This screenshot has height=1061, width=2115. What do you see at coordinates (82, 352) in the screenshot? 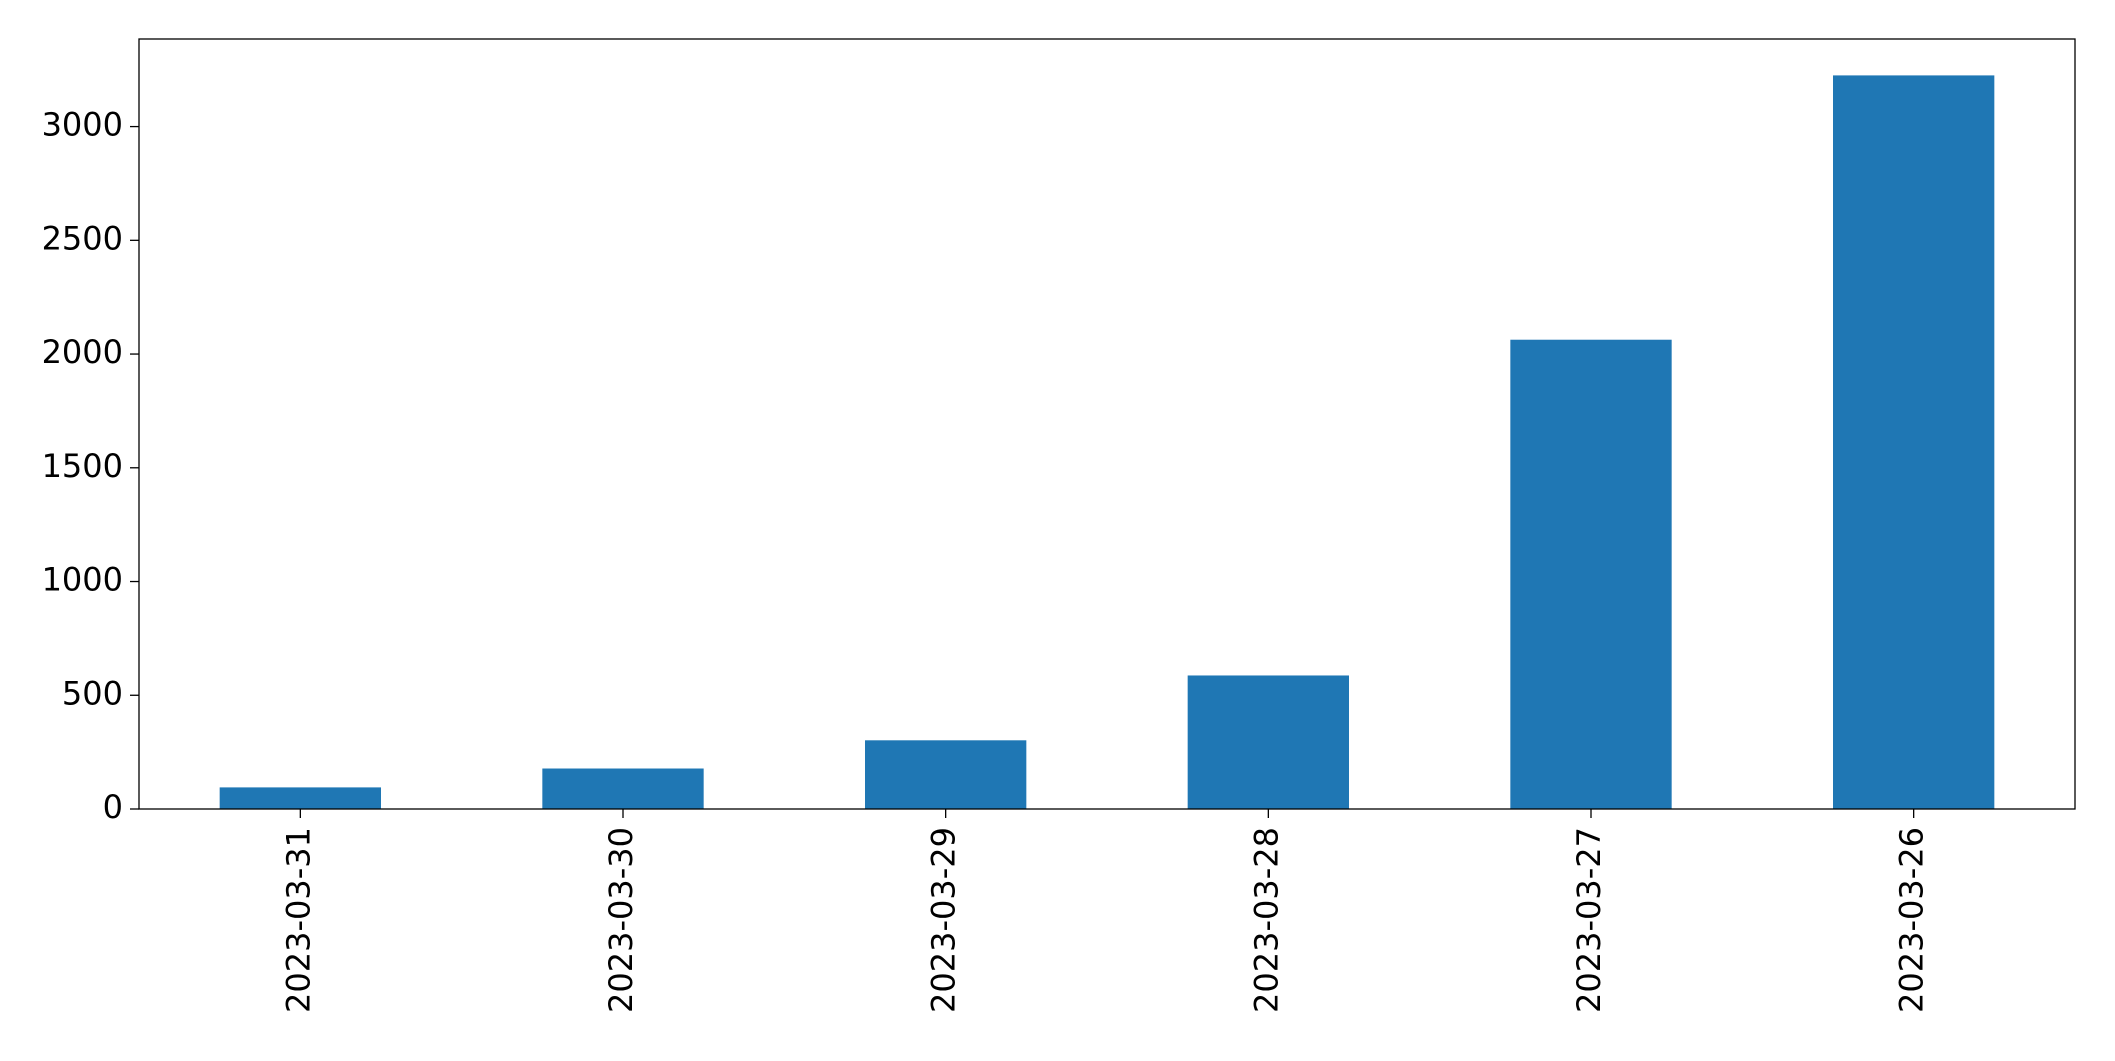
I see `y-tick-label: 2000` at bounding box center [82, 352].